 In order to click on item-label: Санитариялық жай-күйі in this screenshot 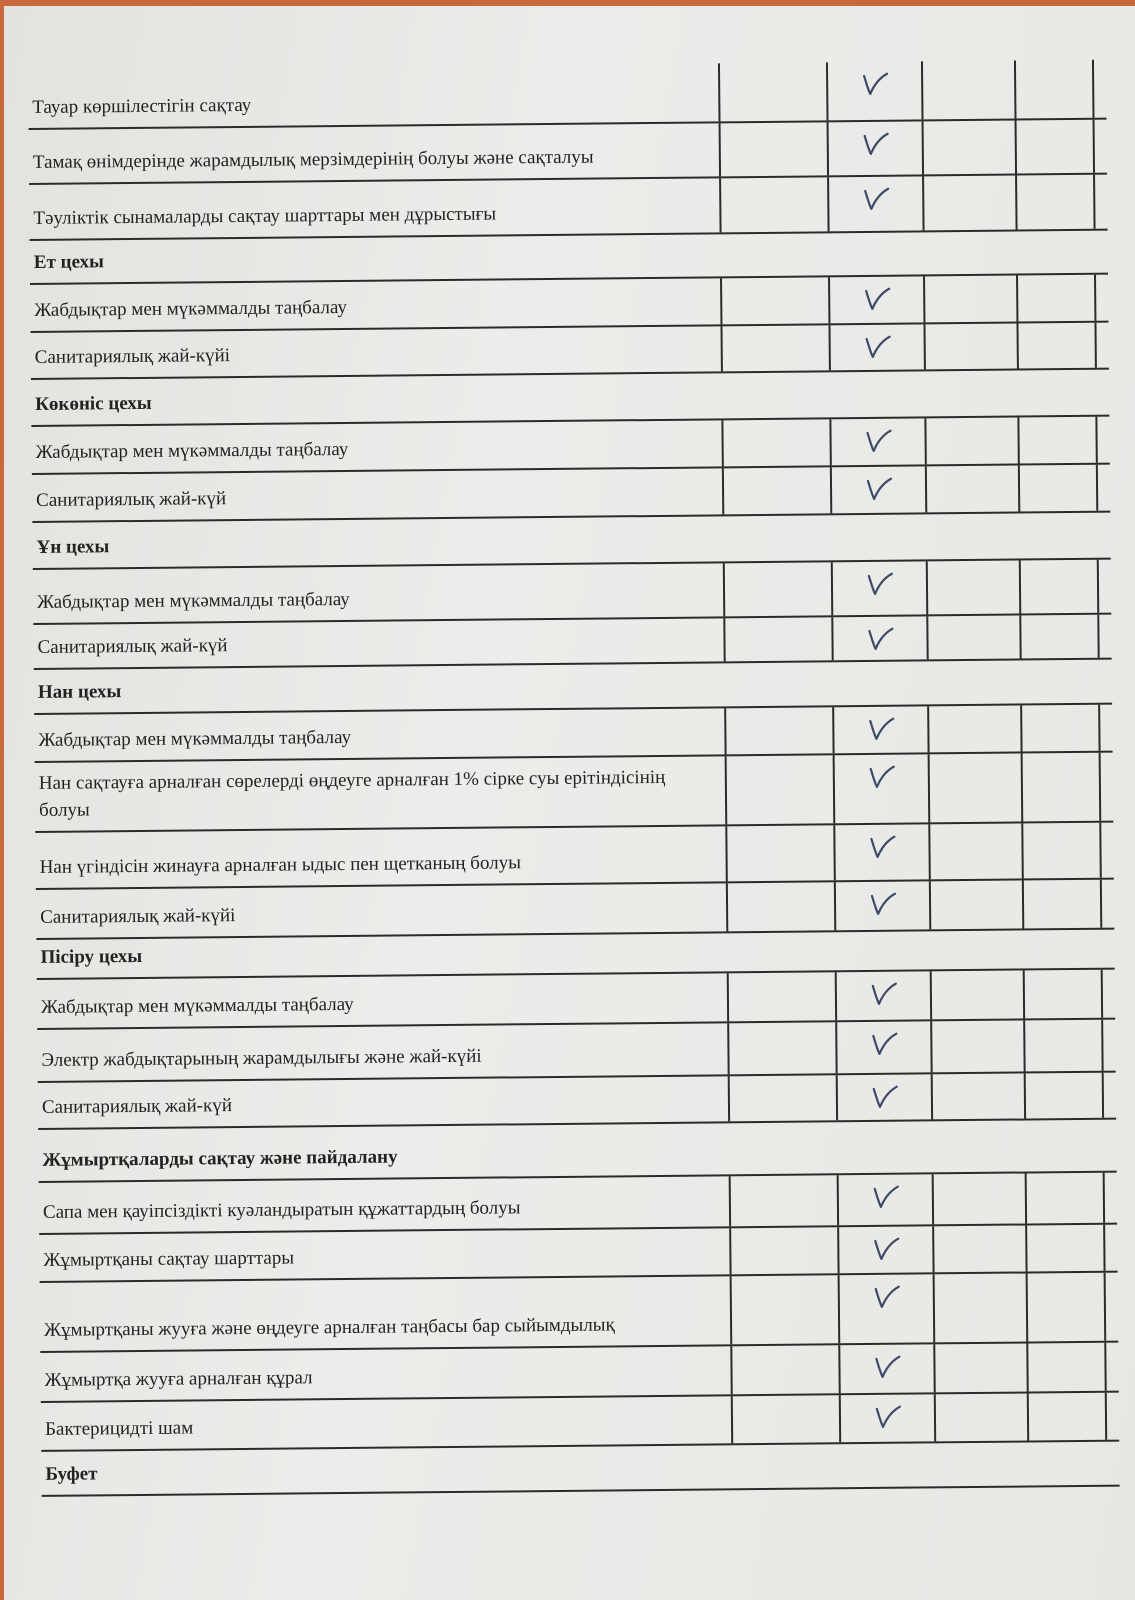, I will do `click(132, 357)`.